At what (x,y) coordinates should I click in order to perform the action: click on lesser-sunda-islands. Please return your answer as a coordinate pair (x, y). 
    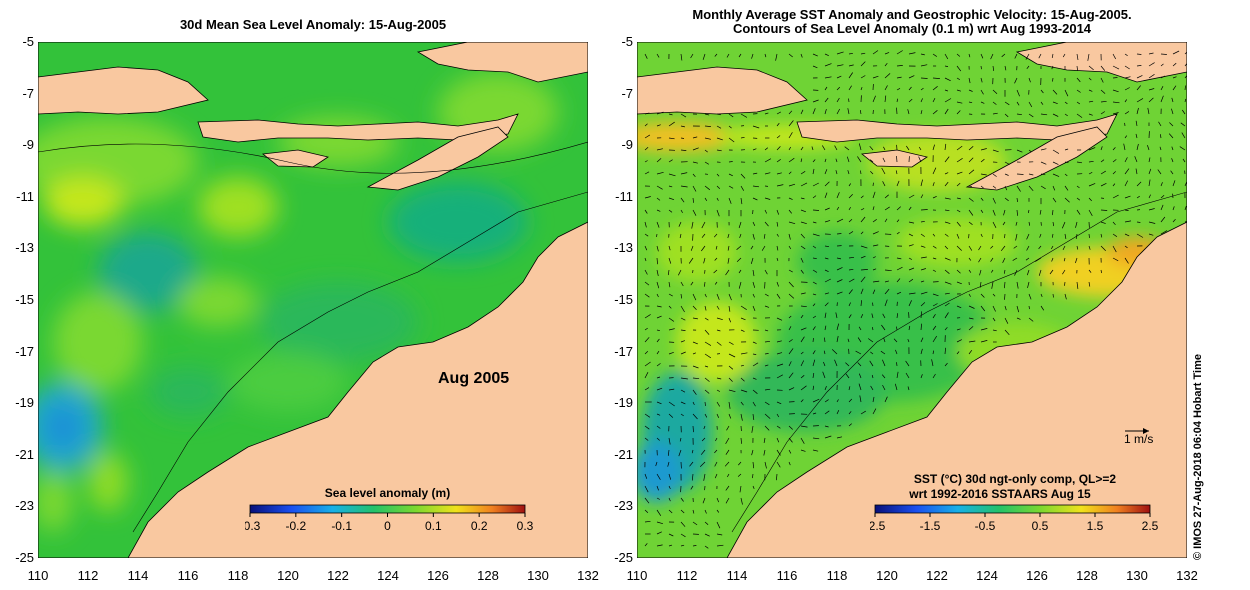
    Looking at the image, I should click on (957, 128).